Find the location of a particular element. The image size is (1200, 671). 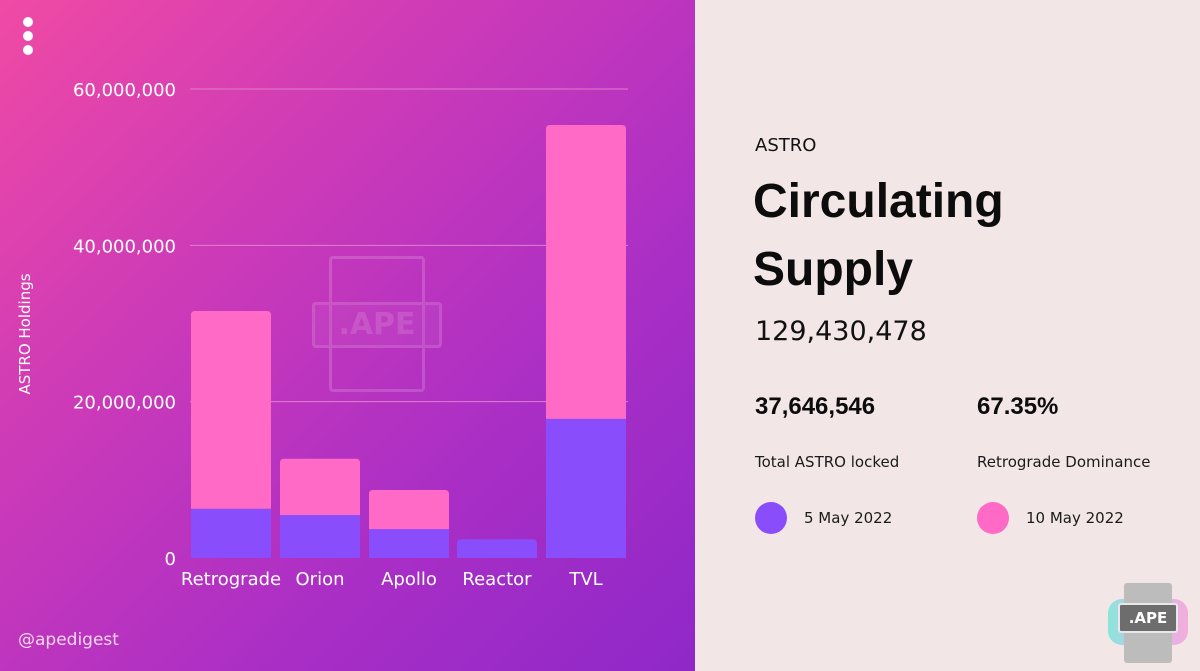

x-tick-label: Orion is located at coordinates (320, 579).